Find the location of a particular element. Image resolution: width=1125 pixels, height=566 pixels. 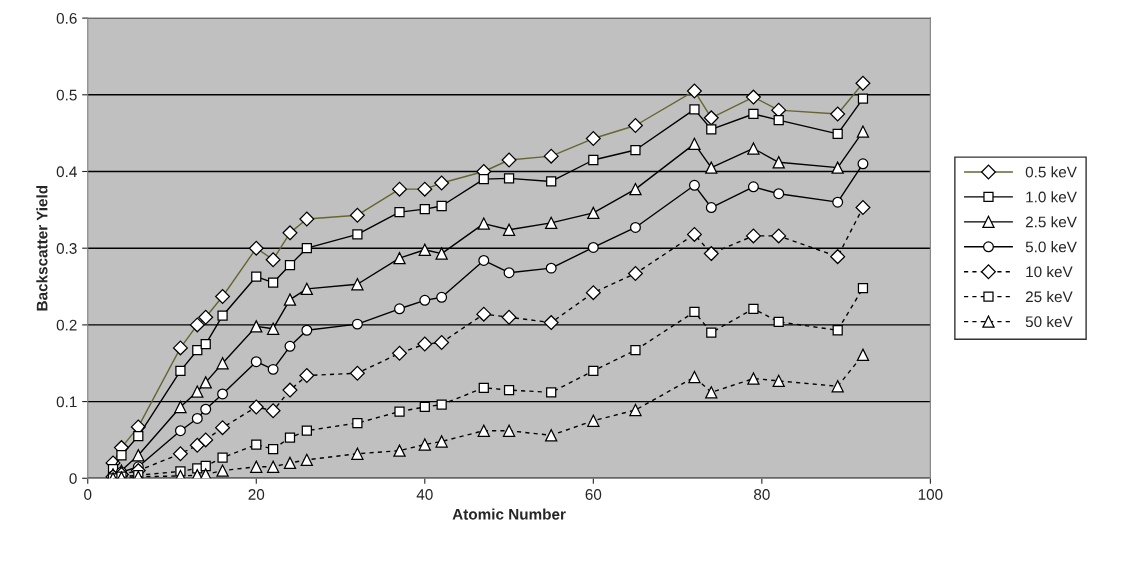

x-tick-label: 80 is located at coordinates (762, 494).